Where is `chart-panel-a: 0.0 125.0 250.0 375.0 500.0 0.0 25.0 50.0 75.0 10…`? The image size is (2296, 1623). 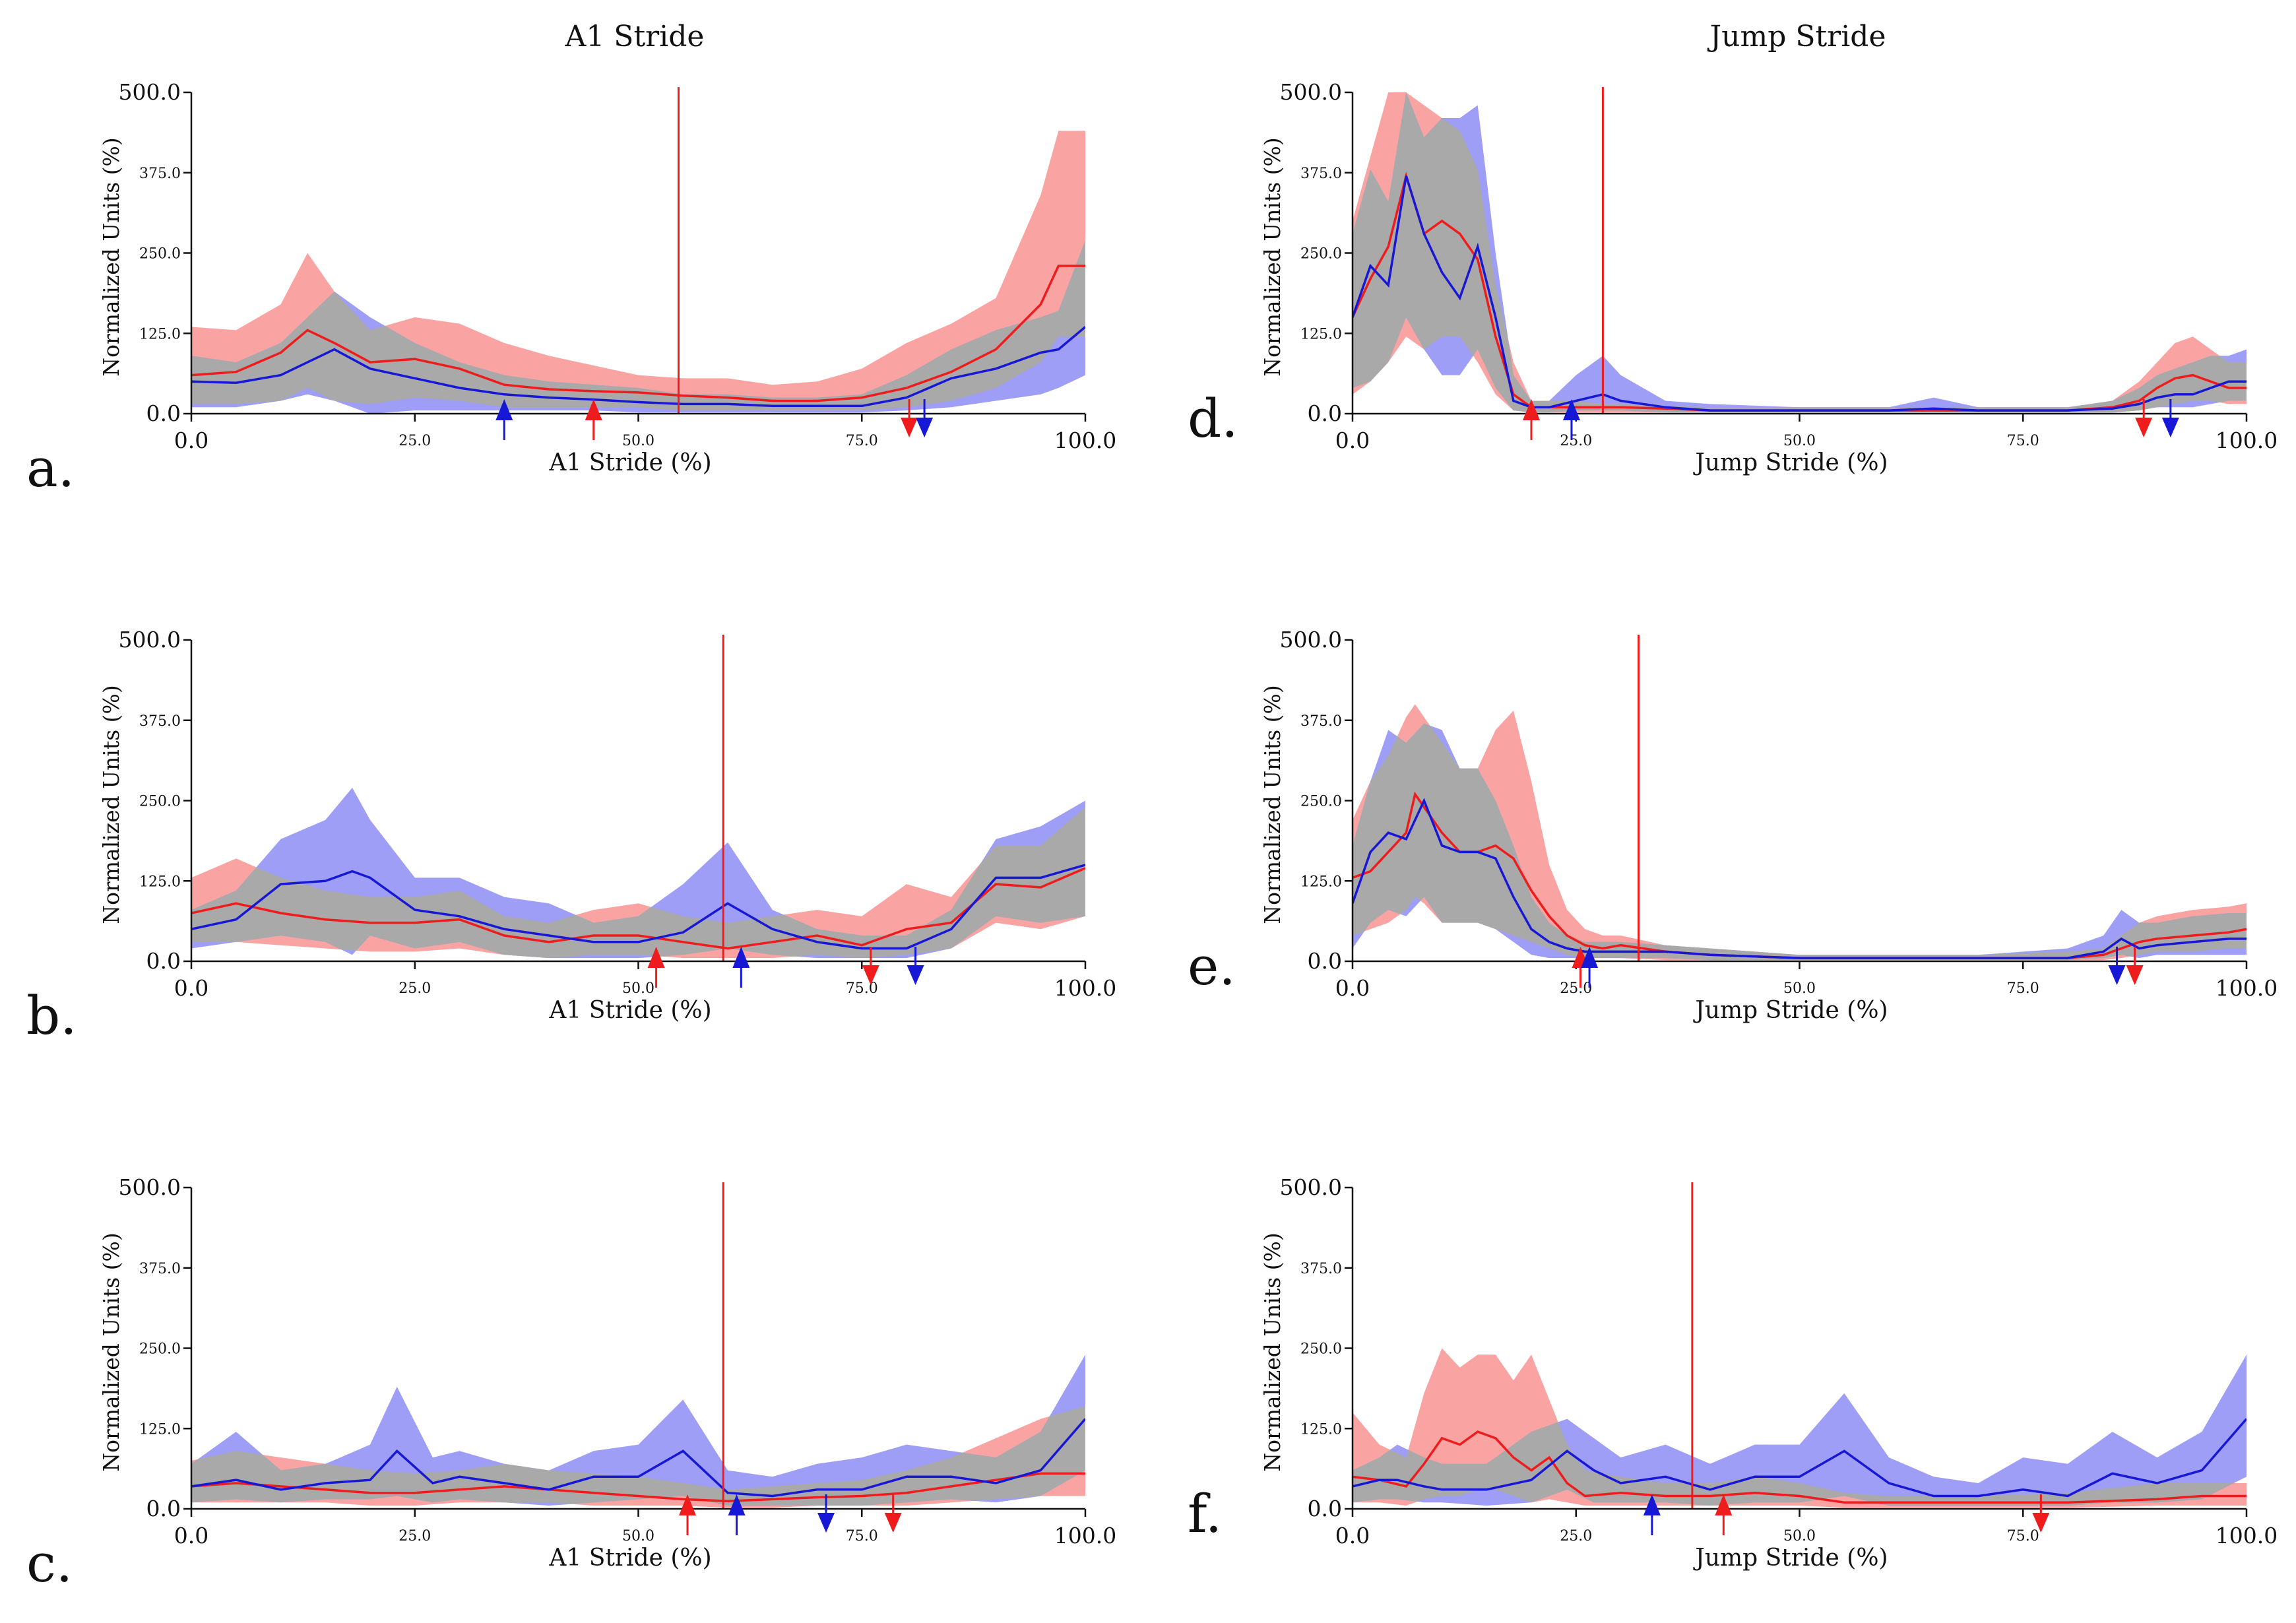
chart-panel-a: 0.0 125.0 250.0 375.0 500.0 0.0 25.0 50.0 75.0 10… is located at coordinates (571, 289).